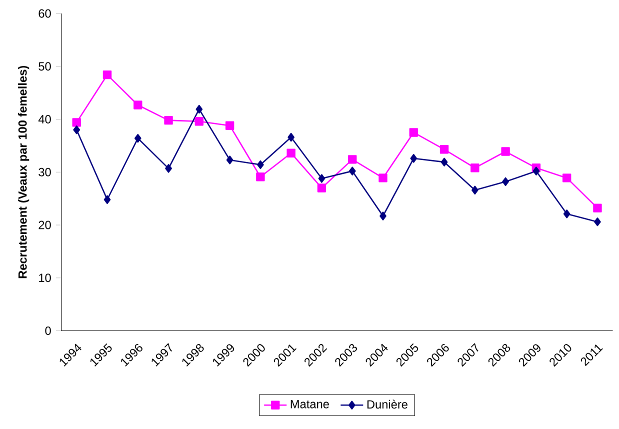 This screenshot has width=619, height=429. What do you see at coordinates (24, 172) in the screenshot?
I see `y-axis-title: Recrutement (Veaux par 100 femelles)` at bounding box center [24, 172].